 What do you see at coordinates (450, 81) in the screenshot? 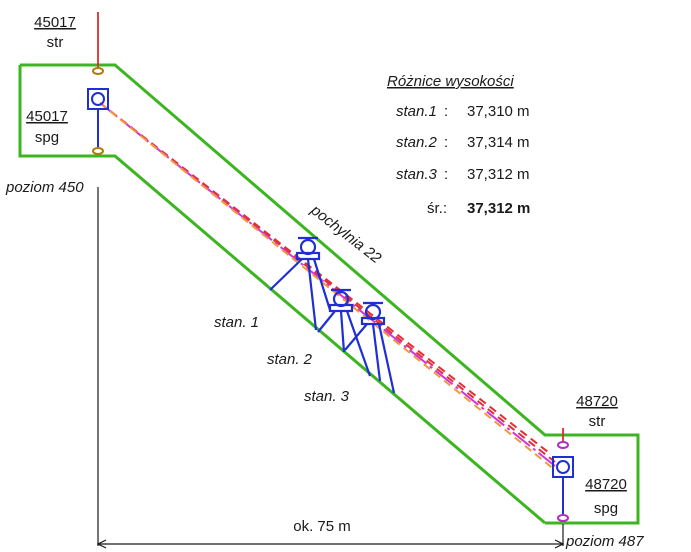
I see `results-title: Różnice wysokości` at bounding box center [450, 81].